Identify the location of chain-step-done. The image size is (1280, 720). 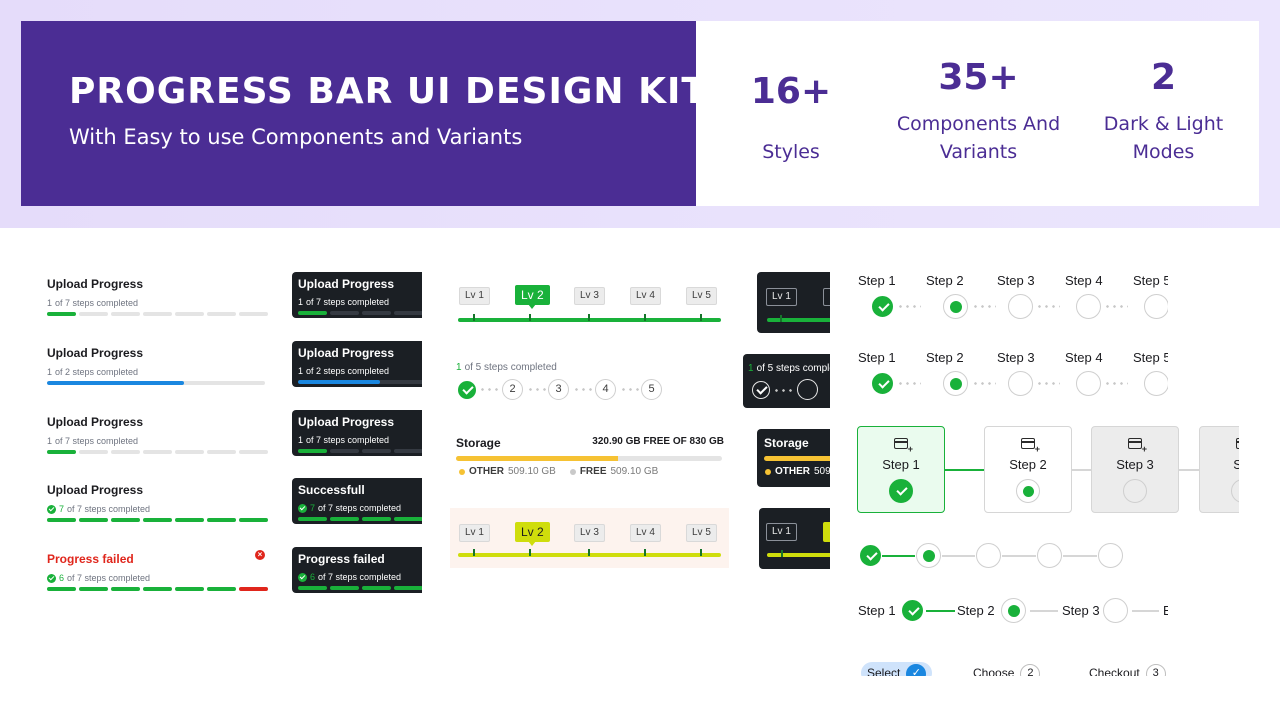
(870, 555).